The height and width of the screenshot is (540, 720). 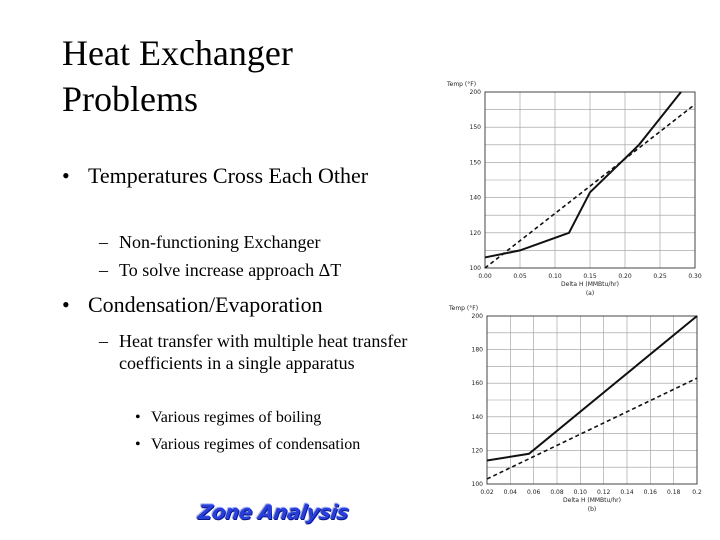 I want to click on y-tick-label: 180, so click(x=478, y=350).